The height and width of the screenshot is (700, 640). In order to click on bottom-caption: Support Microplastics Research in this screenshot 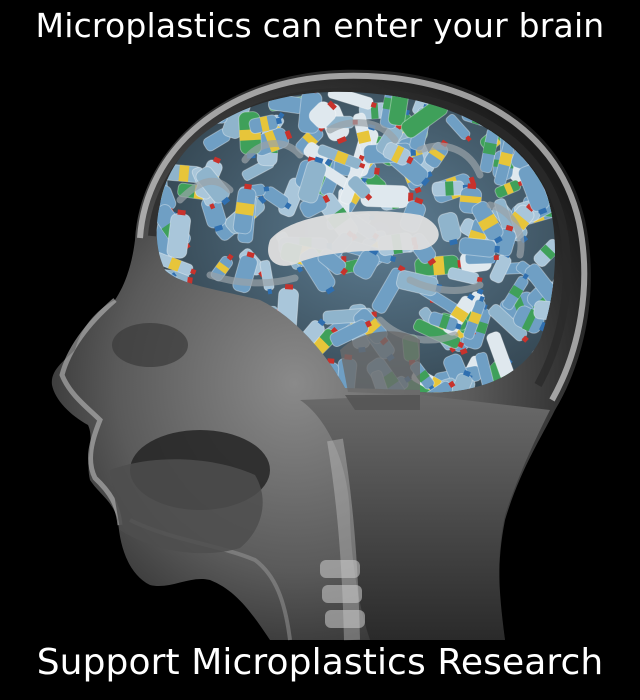, I will do `click(320, 662)`.